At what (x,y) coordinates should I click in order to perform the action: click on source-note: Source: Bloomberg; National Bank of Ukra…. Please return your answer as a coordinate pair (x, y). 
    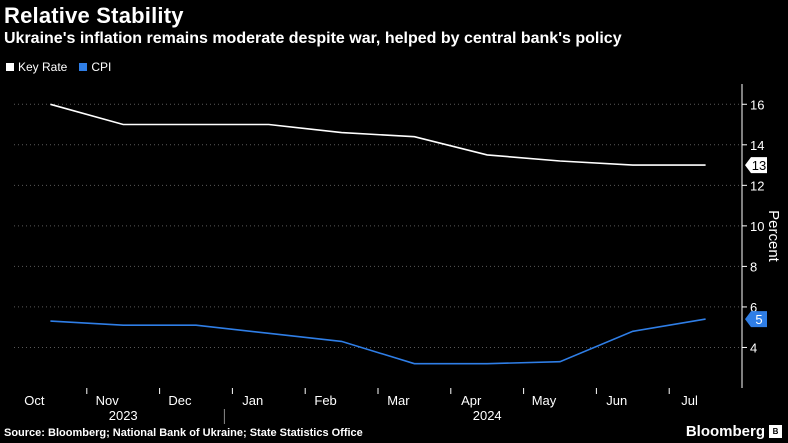
    Looking at the image, I should click on (183, 433).